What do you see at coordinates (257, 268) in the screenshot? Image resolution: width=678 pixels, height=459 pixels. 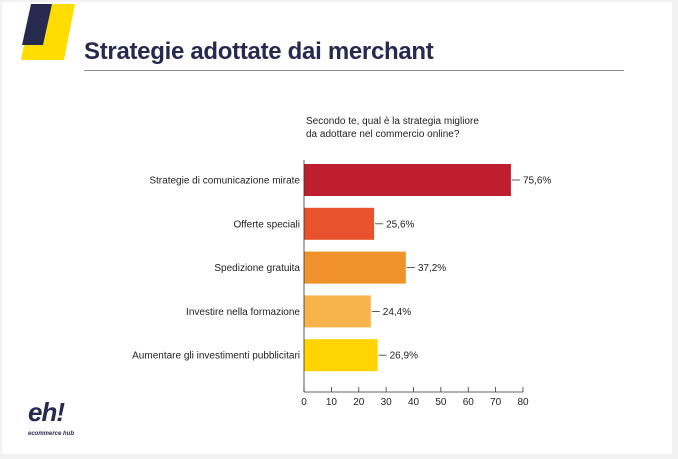 I see `category-label: Spedizione gratuita` at bounding box center [257, 268].